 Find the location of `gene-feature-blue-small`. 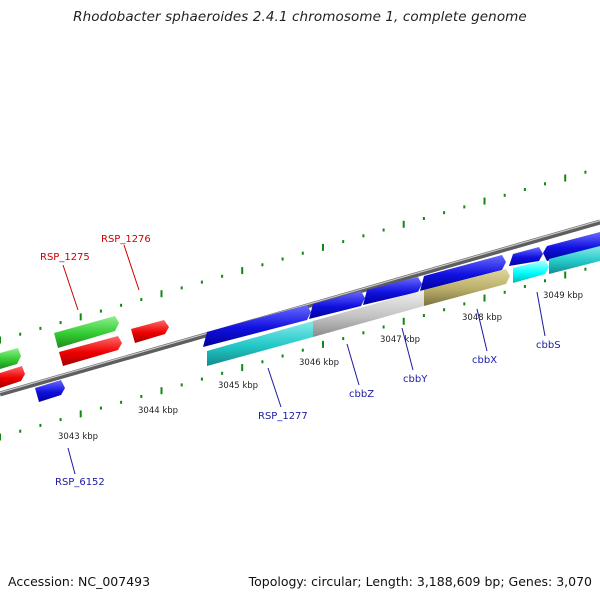

gene-feature-blue-small is located at coordinates (50, 391).